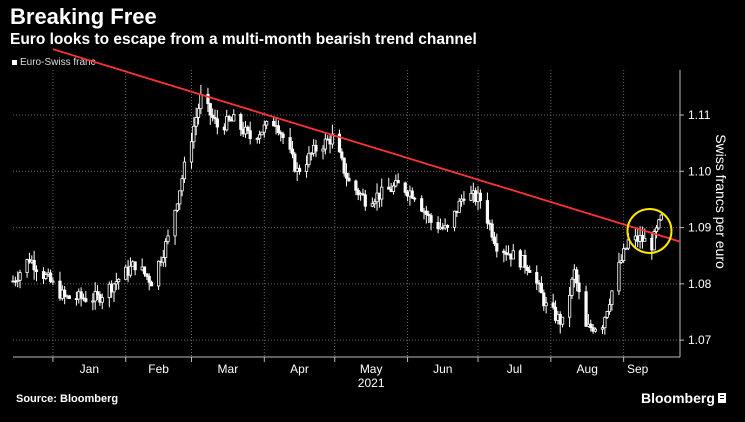 Image resolution: width=745 pixels, height=422 pixels. What do you see at coordinates (371, 383) in the screenshot?
I see `x-year-label: 2021` at bounding box center [371, 383].